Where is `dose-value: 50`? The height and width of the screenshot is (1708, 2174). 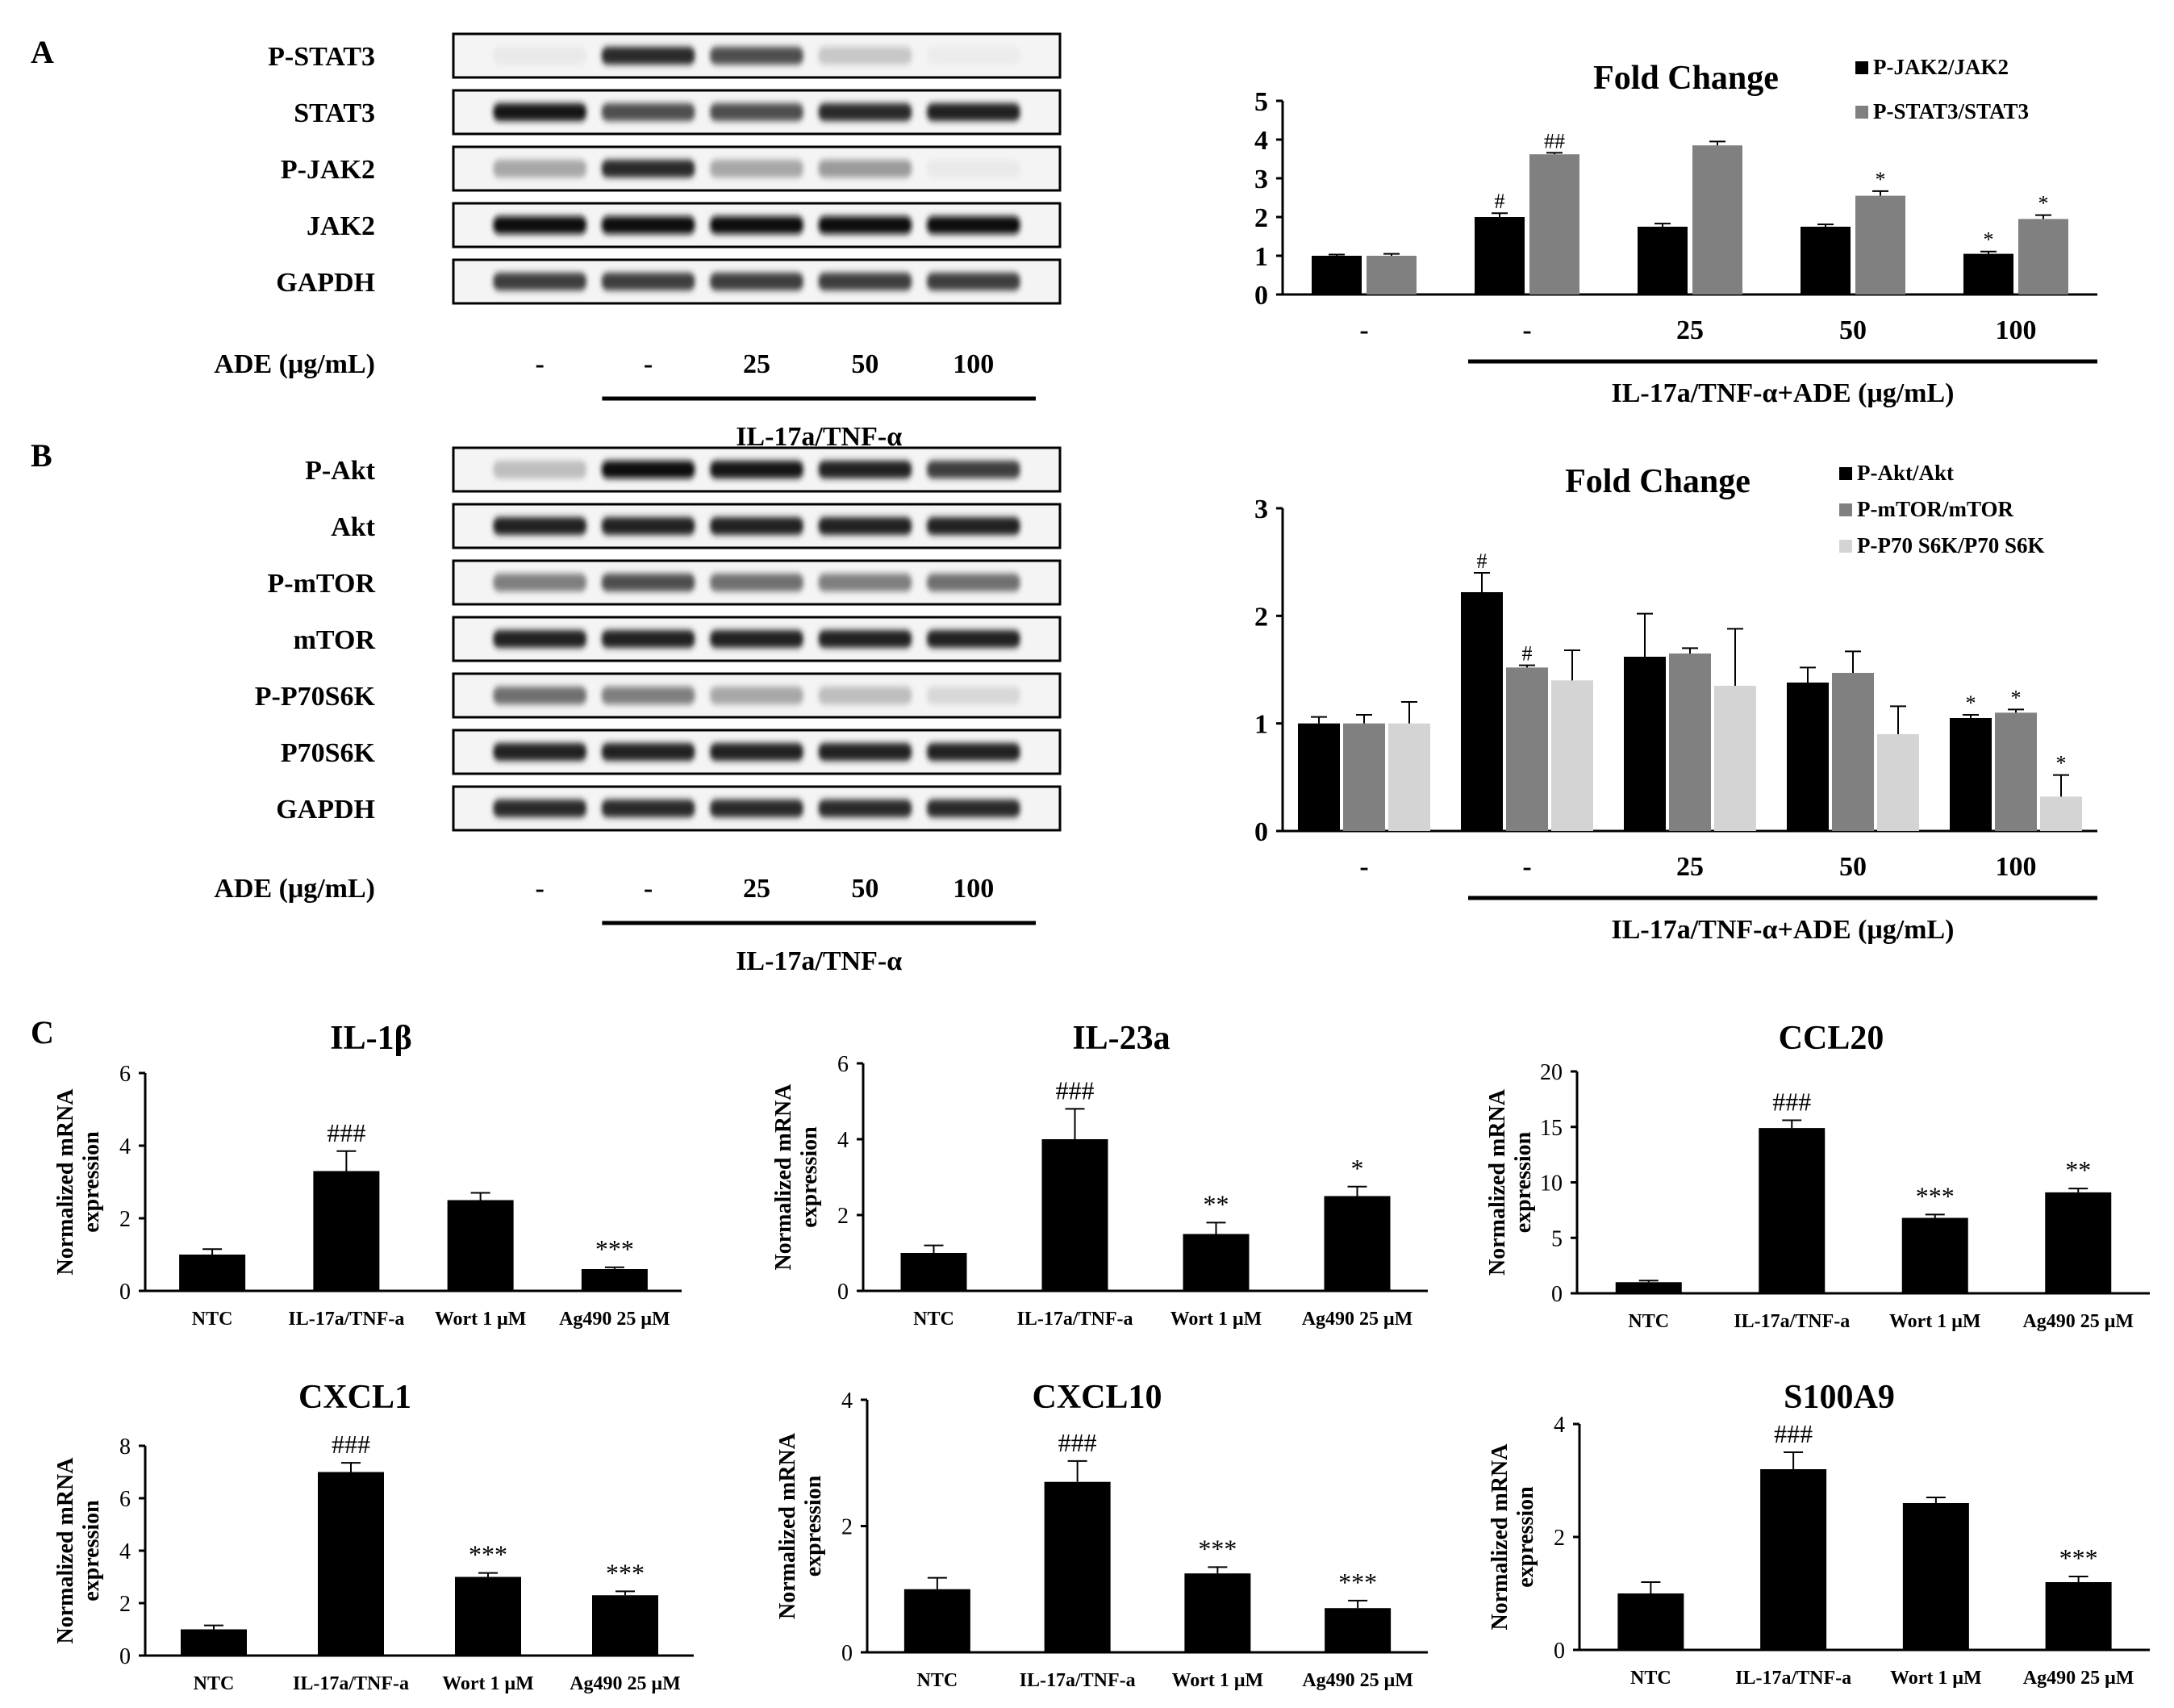
dose-value: 50 is located at coordinates (864, 889).